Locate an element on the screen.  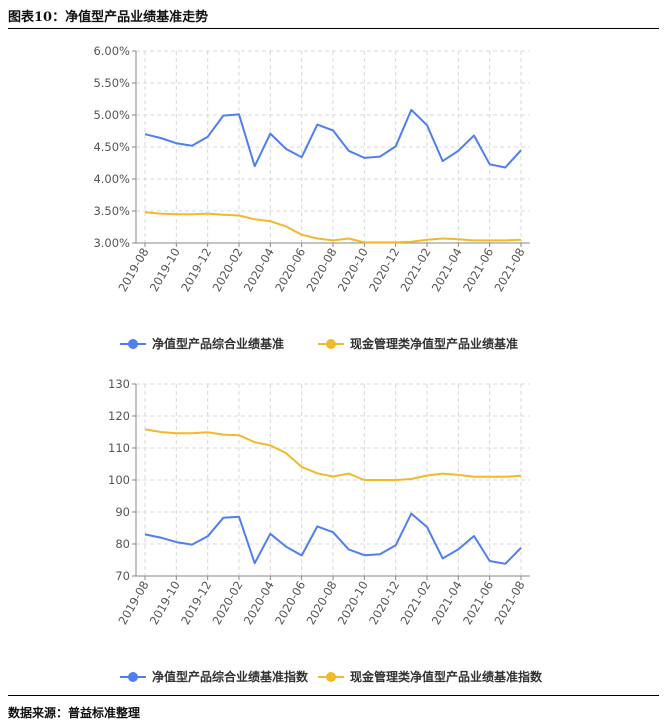
y-tick-label: 4.00% is located at coordinates (111, 179).